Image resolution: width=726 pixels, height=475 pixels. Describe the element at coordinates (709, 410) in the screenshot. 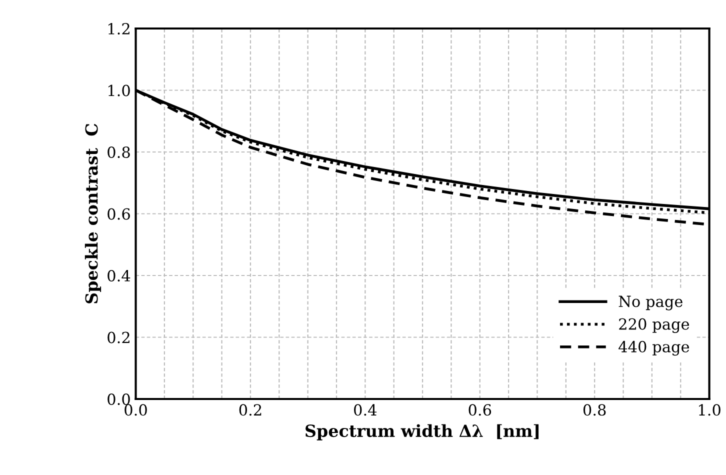

I see `x-tick-label: 1.0` at that location.